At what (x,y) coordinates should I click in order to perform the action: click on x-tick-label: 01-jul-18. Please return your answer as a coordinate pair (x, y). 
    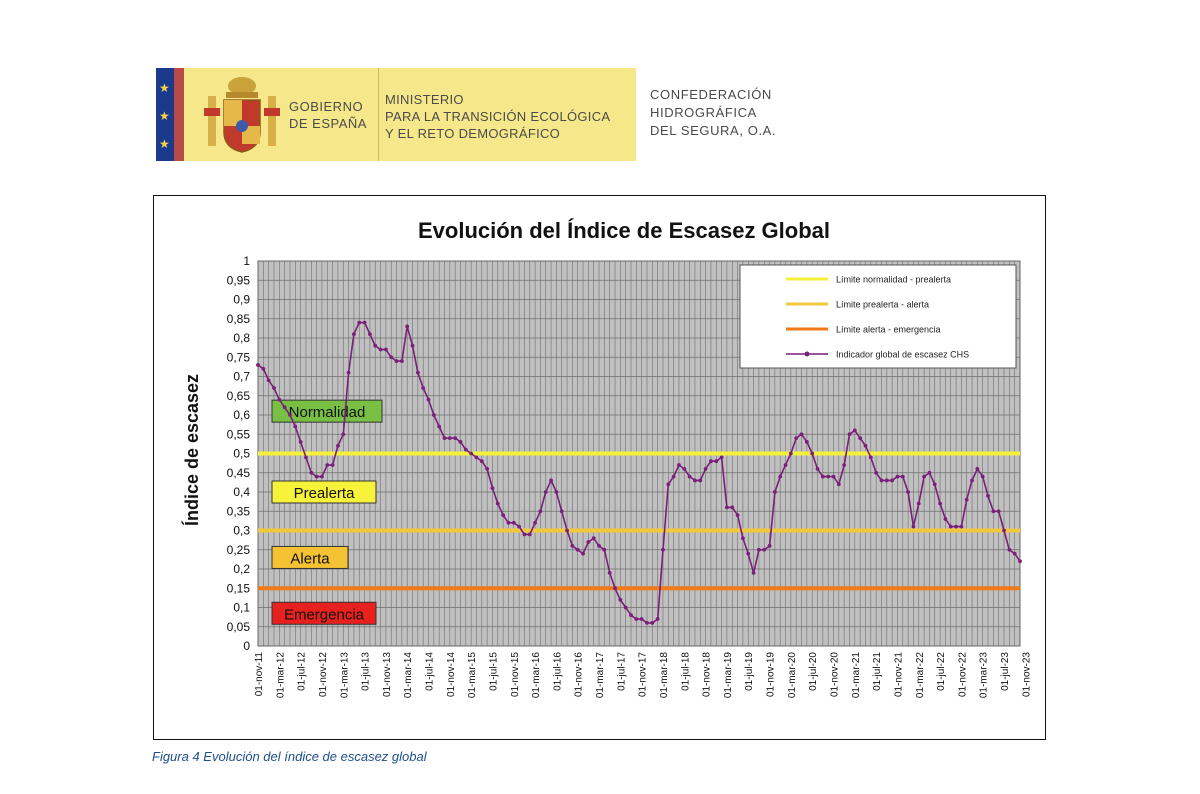
    Looking at the image, I should click on (685, 671).